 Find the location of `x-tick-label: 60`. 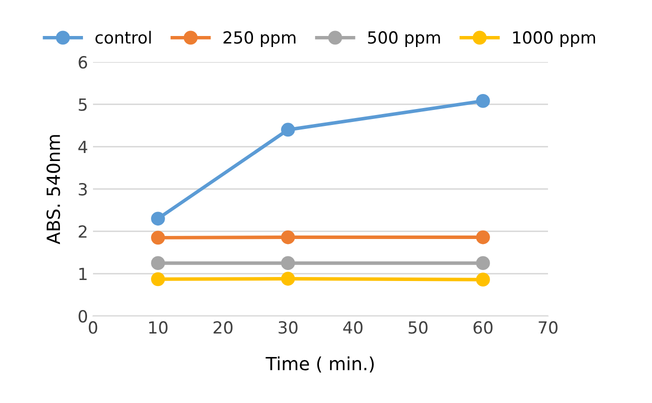

x-tick-label: 60 is located at coordinates (483, 327).